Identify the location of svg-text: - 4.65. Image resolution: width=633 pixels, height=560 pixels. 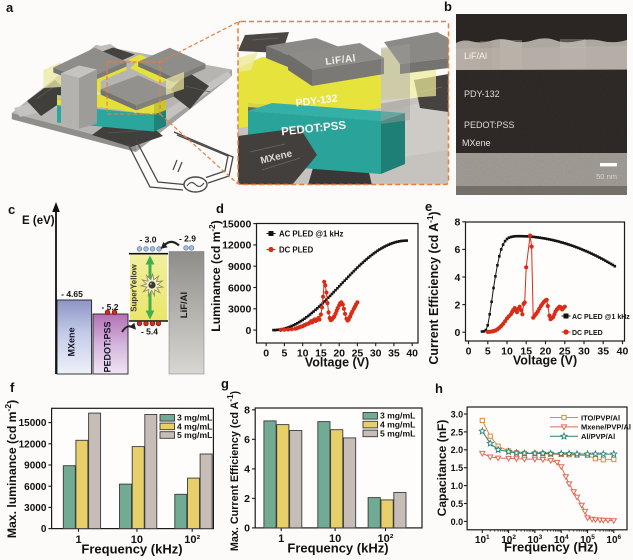
(72, 294).